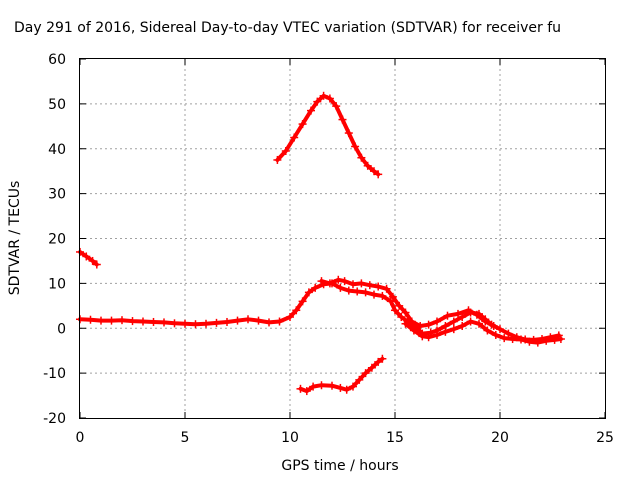  Describe the element at coordinates (57, 150) in the screenshot. I see `y-tick-label: 40` at that location.